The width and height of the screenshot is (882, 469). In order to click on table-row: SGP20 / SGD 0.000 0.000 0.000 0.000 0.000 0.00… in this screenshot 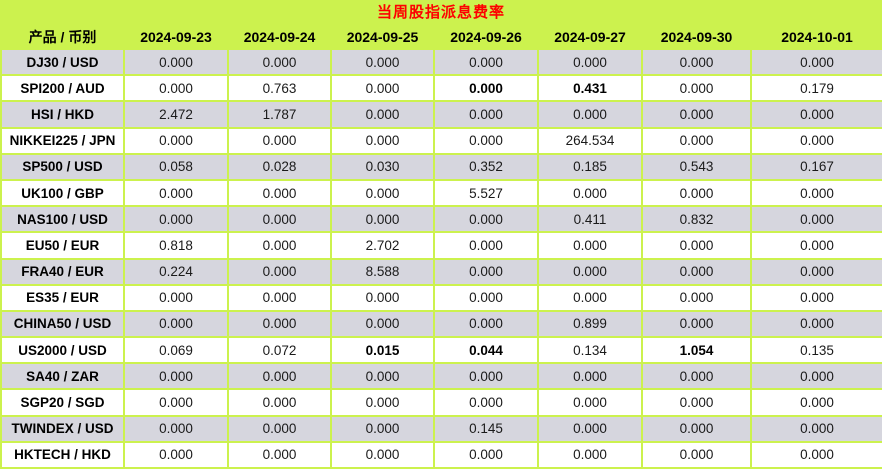, I will do `click(441, 402)`.